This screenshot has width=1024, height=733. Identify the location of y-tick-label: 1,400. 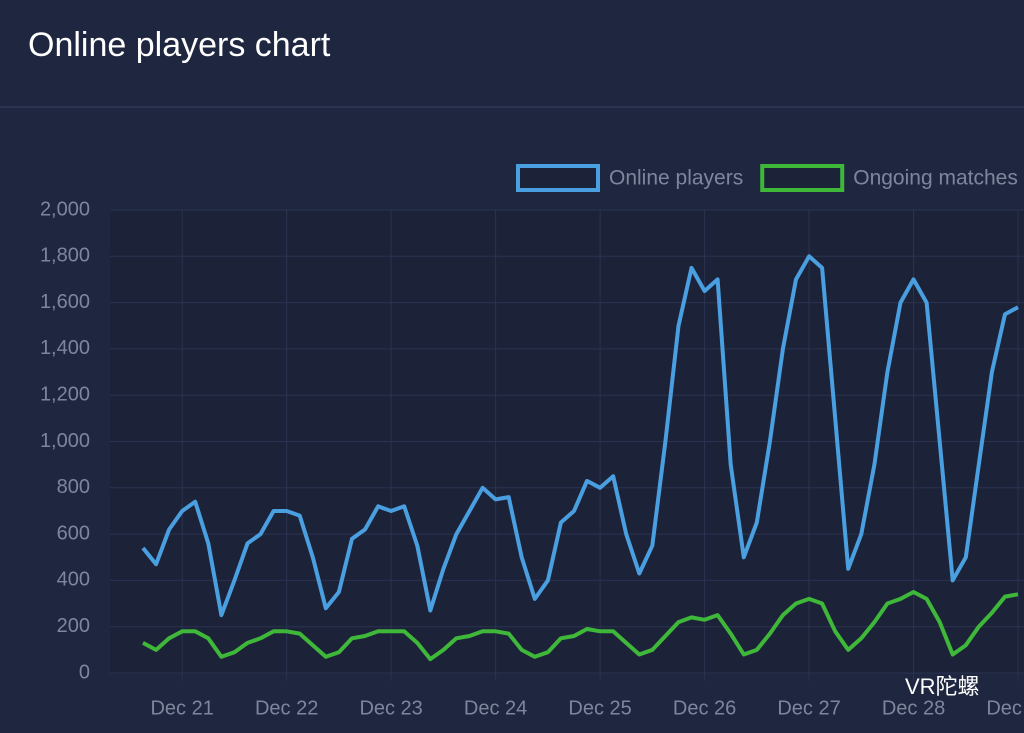
(65, 348).